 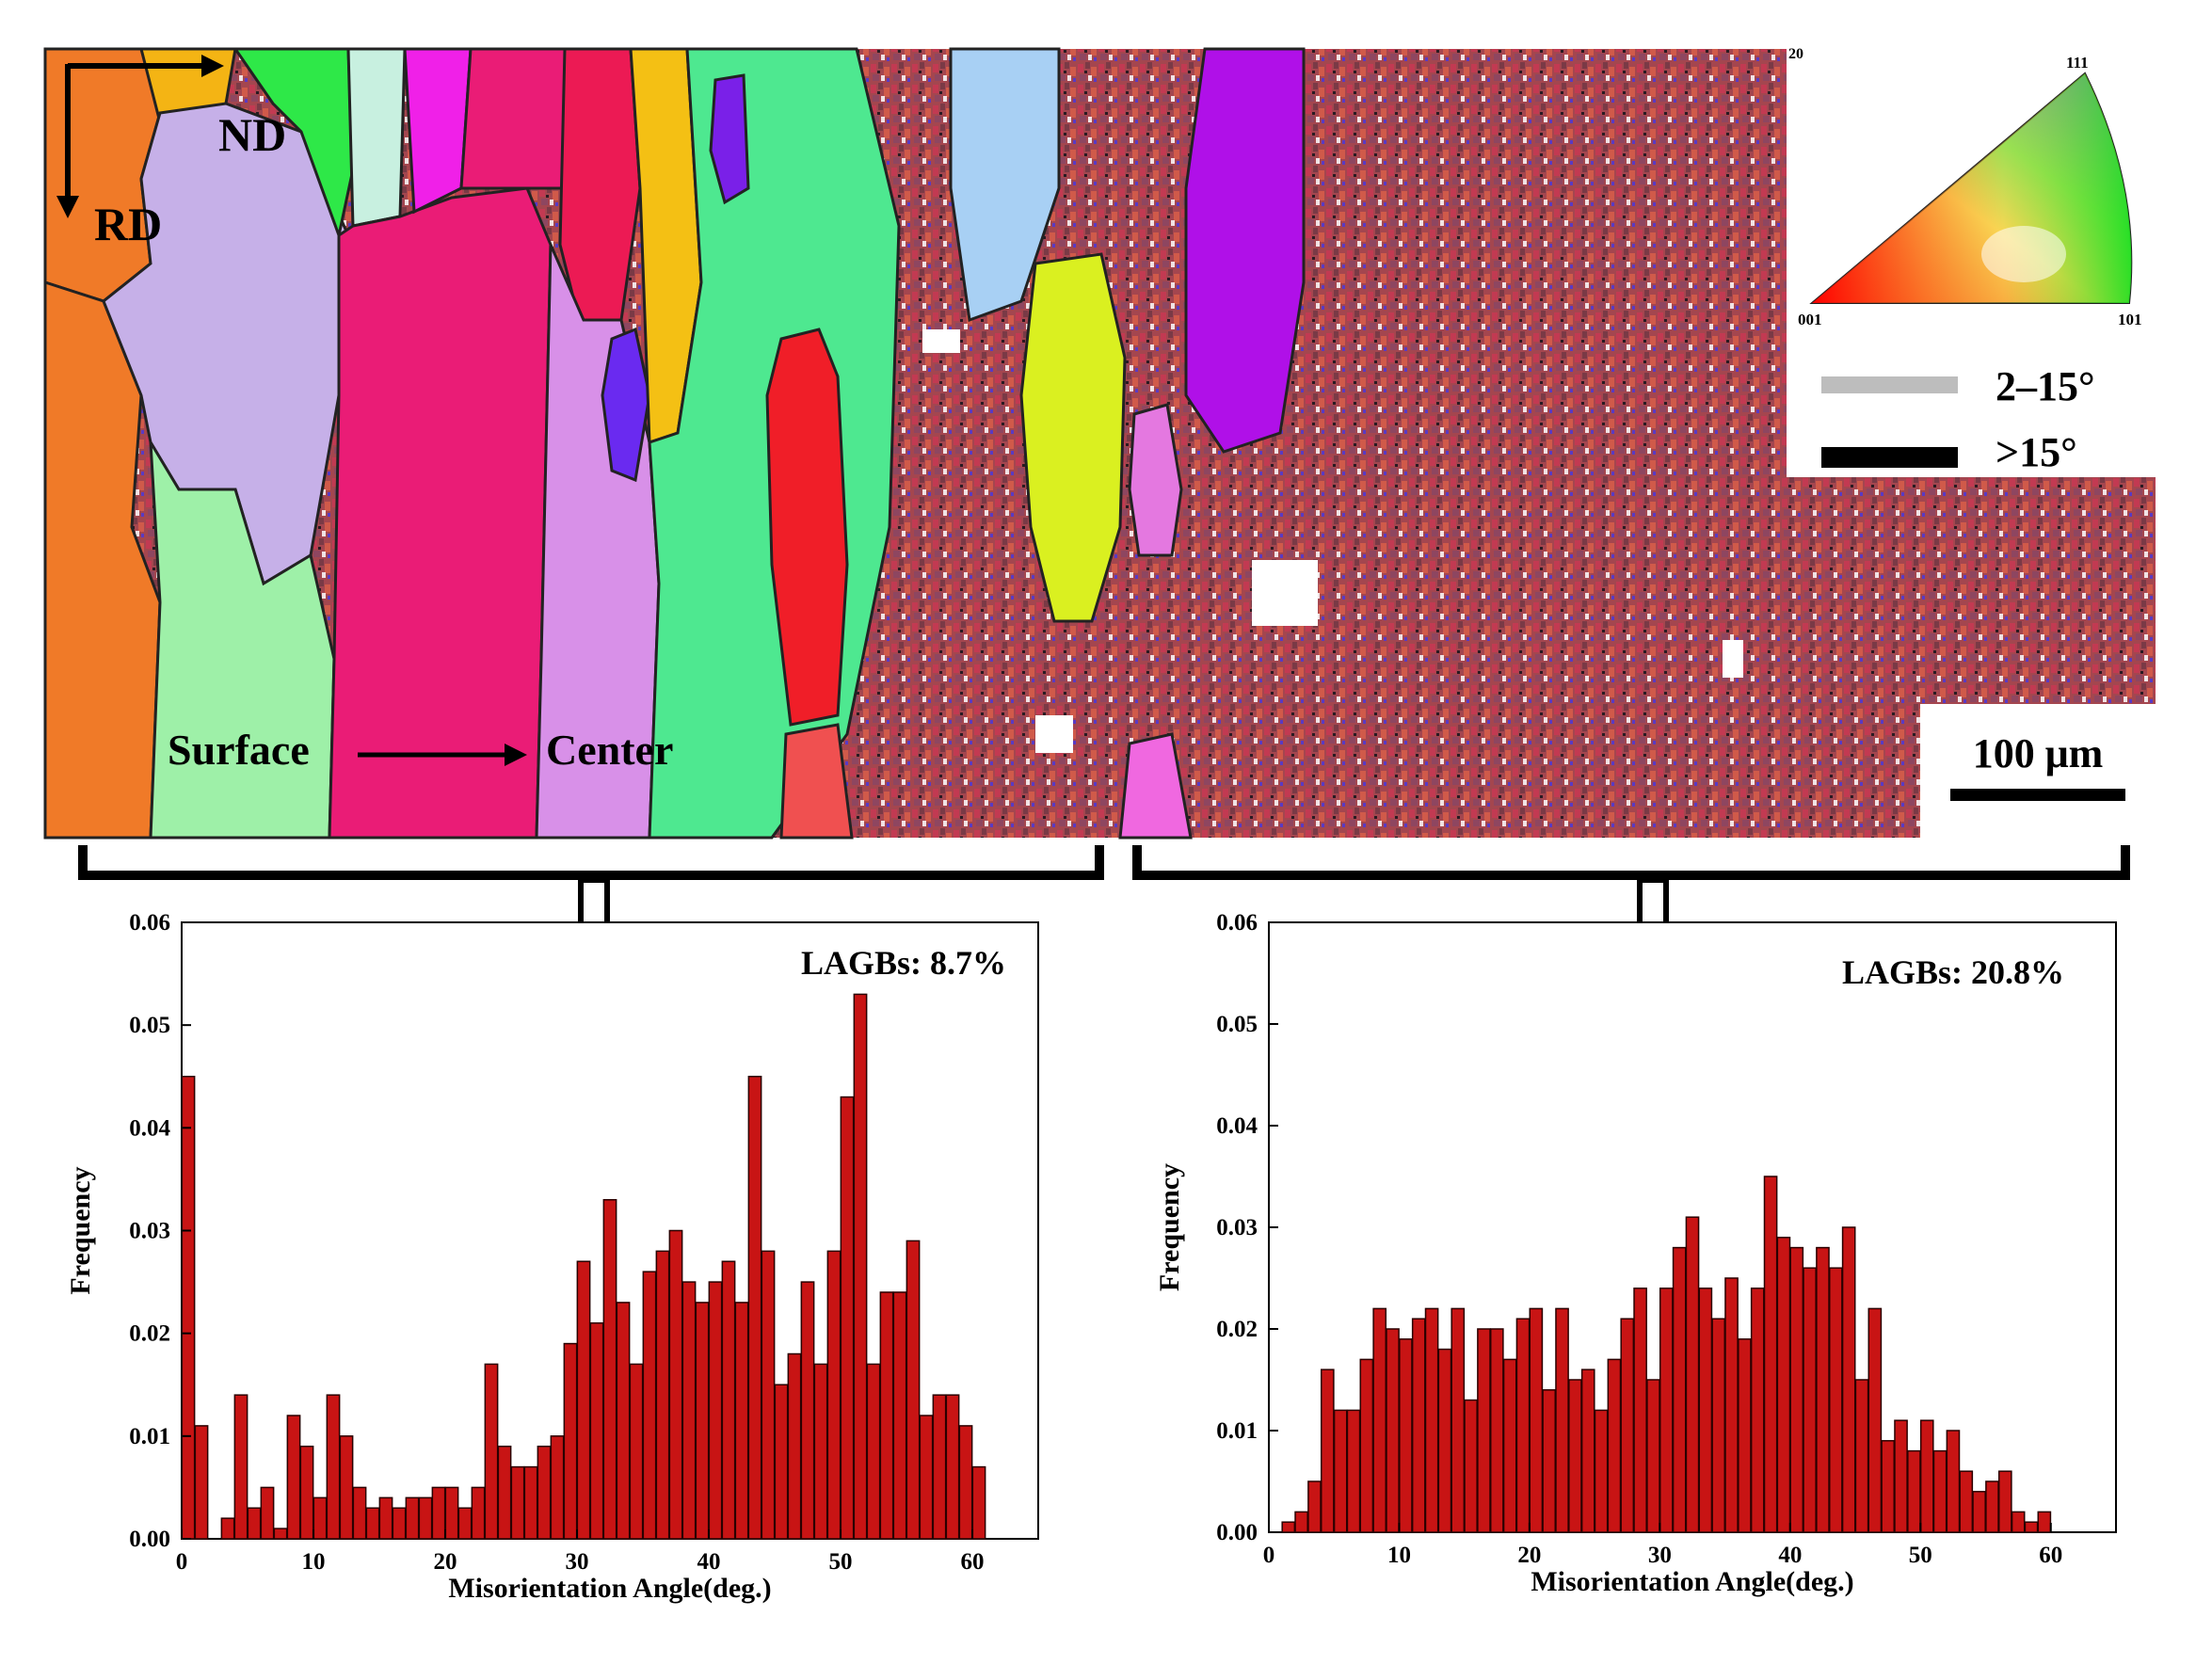 What do you see at coordinates (149, 1128) in the screenshot?
I see `y-tick-label: 0.04` at bounding box center [149, 1128].